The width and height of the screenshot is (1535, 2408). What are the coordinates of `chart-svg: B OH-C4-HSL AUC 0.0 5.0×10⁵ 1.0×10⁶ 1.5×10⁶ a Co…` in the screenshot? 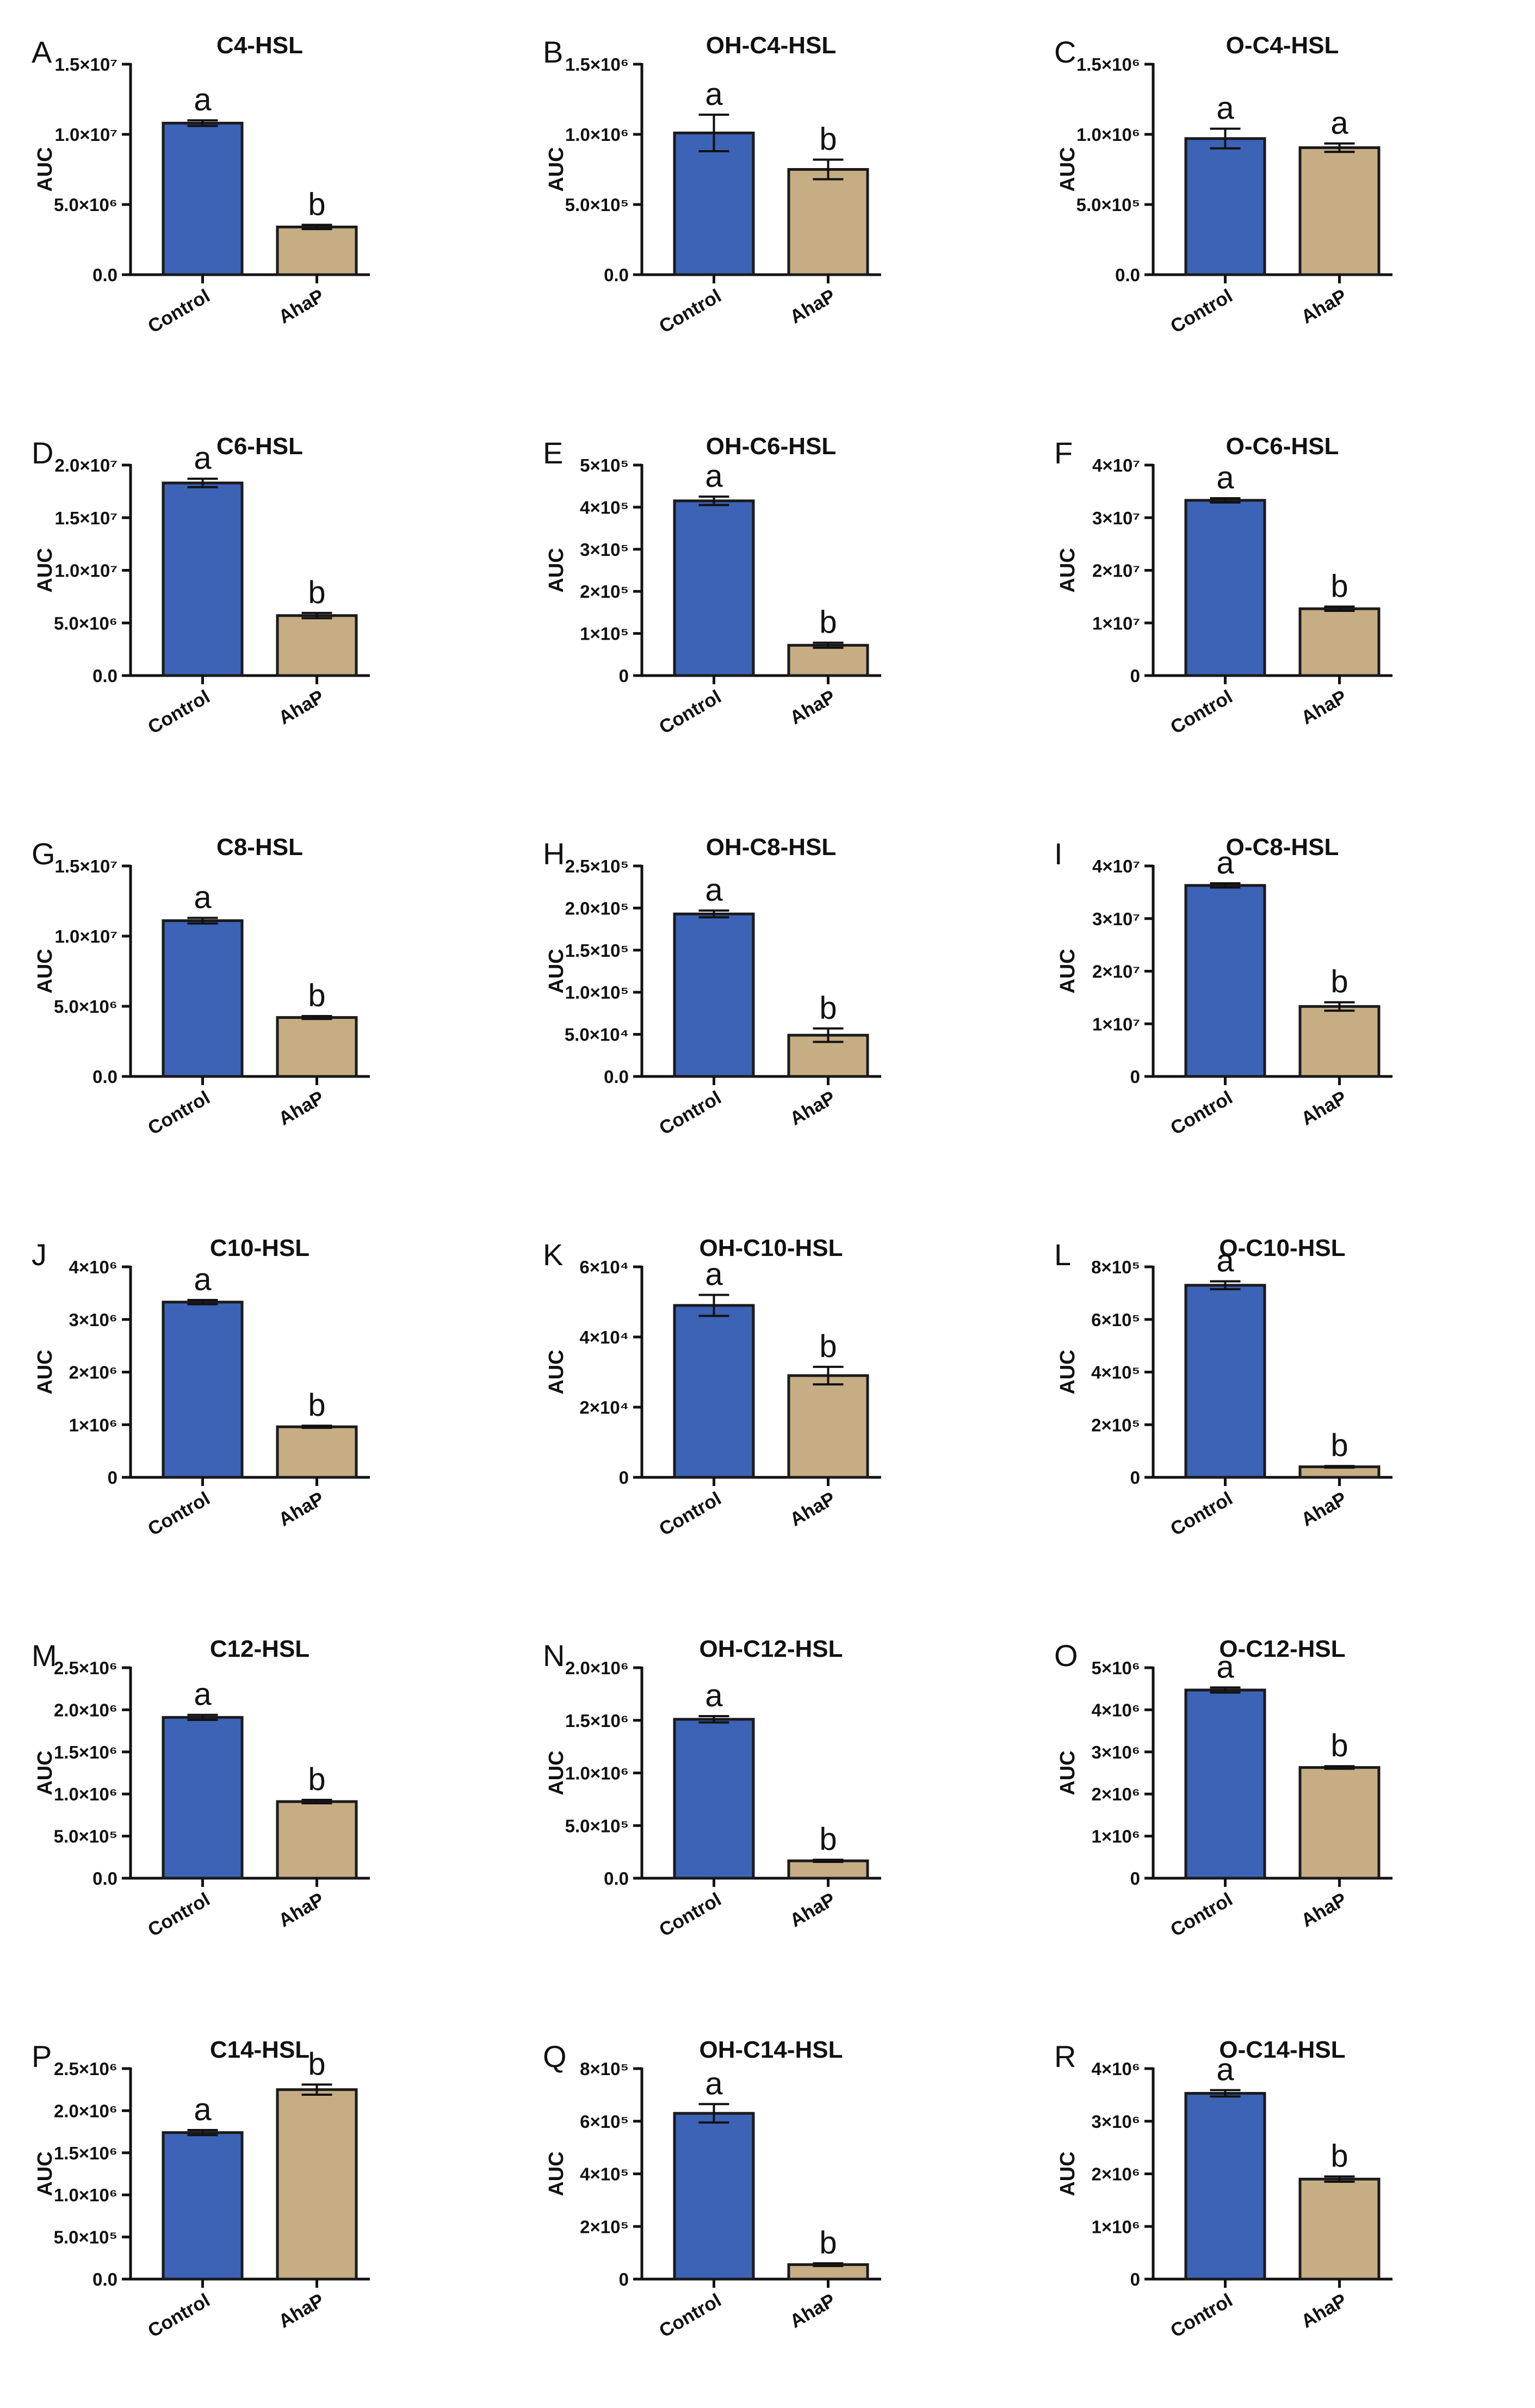 It's located at (712, 184).